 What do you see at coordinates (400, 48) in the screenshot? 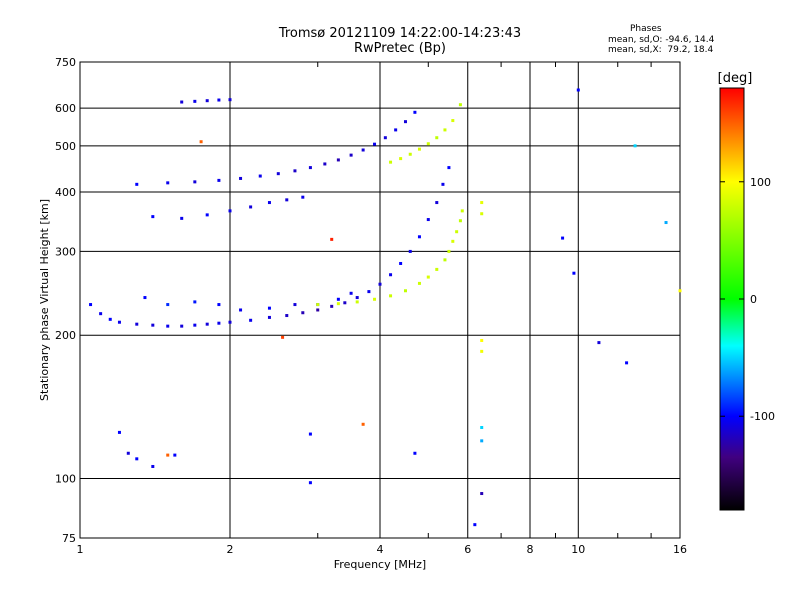
I see `chart-subtitle: RwPretec (Bp)` at bounding box center [400, 48].